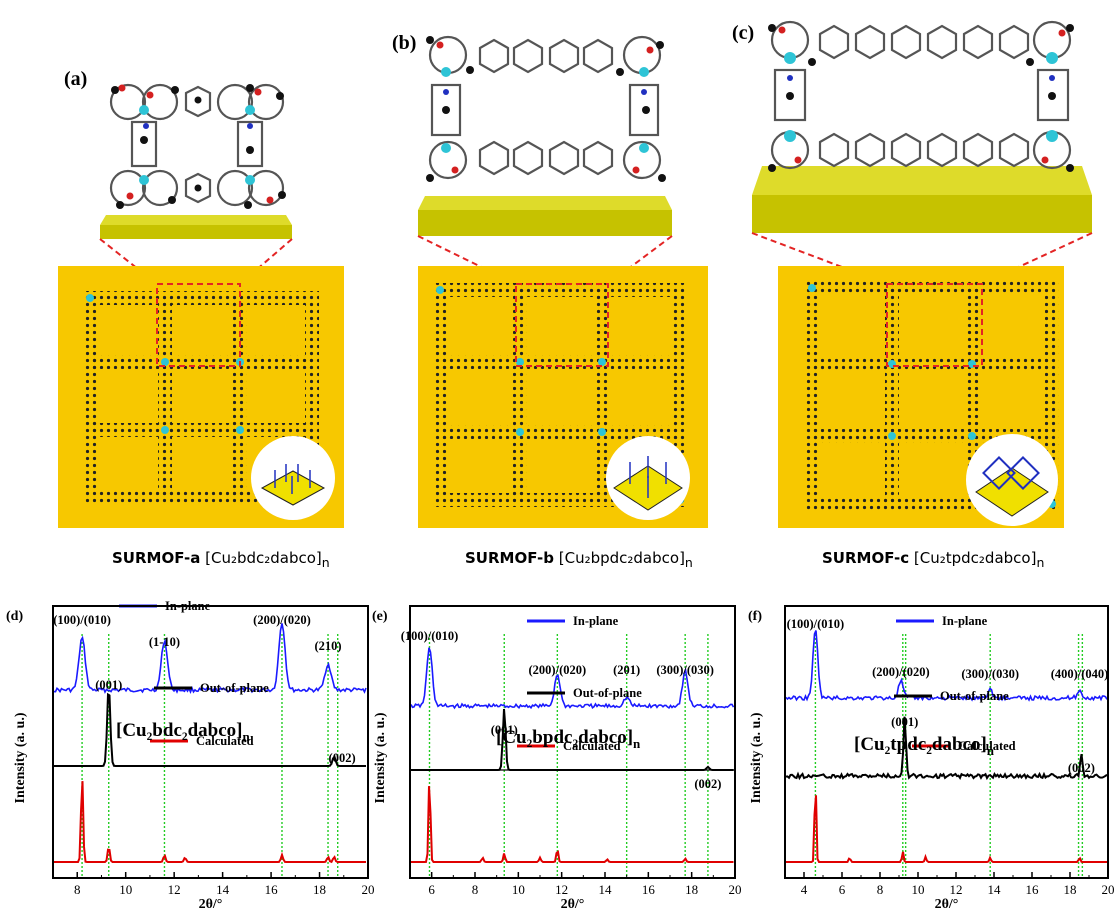 The width and height of the screenshot is (1118, 914). Describe the element at coordinates (327, 646) in the screenshot. I see `peak-label: (210)` at that location.